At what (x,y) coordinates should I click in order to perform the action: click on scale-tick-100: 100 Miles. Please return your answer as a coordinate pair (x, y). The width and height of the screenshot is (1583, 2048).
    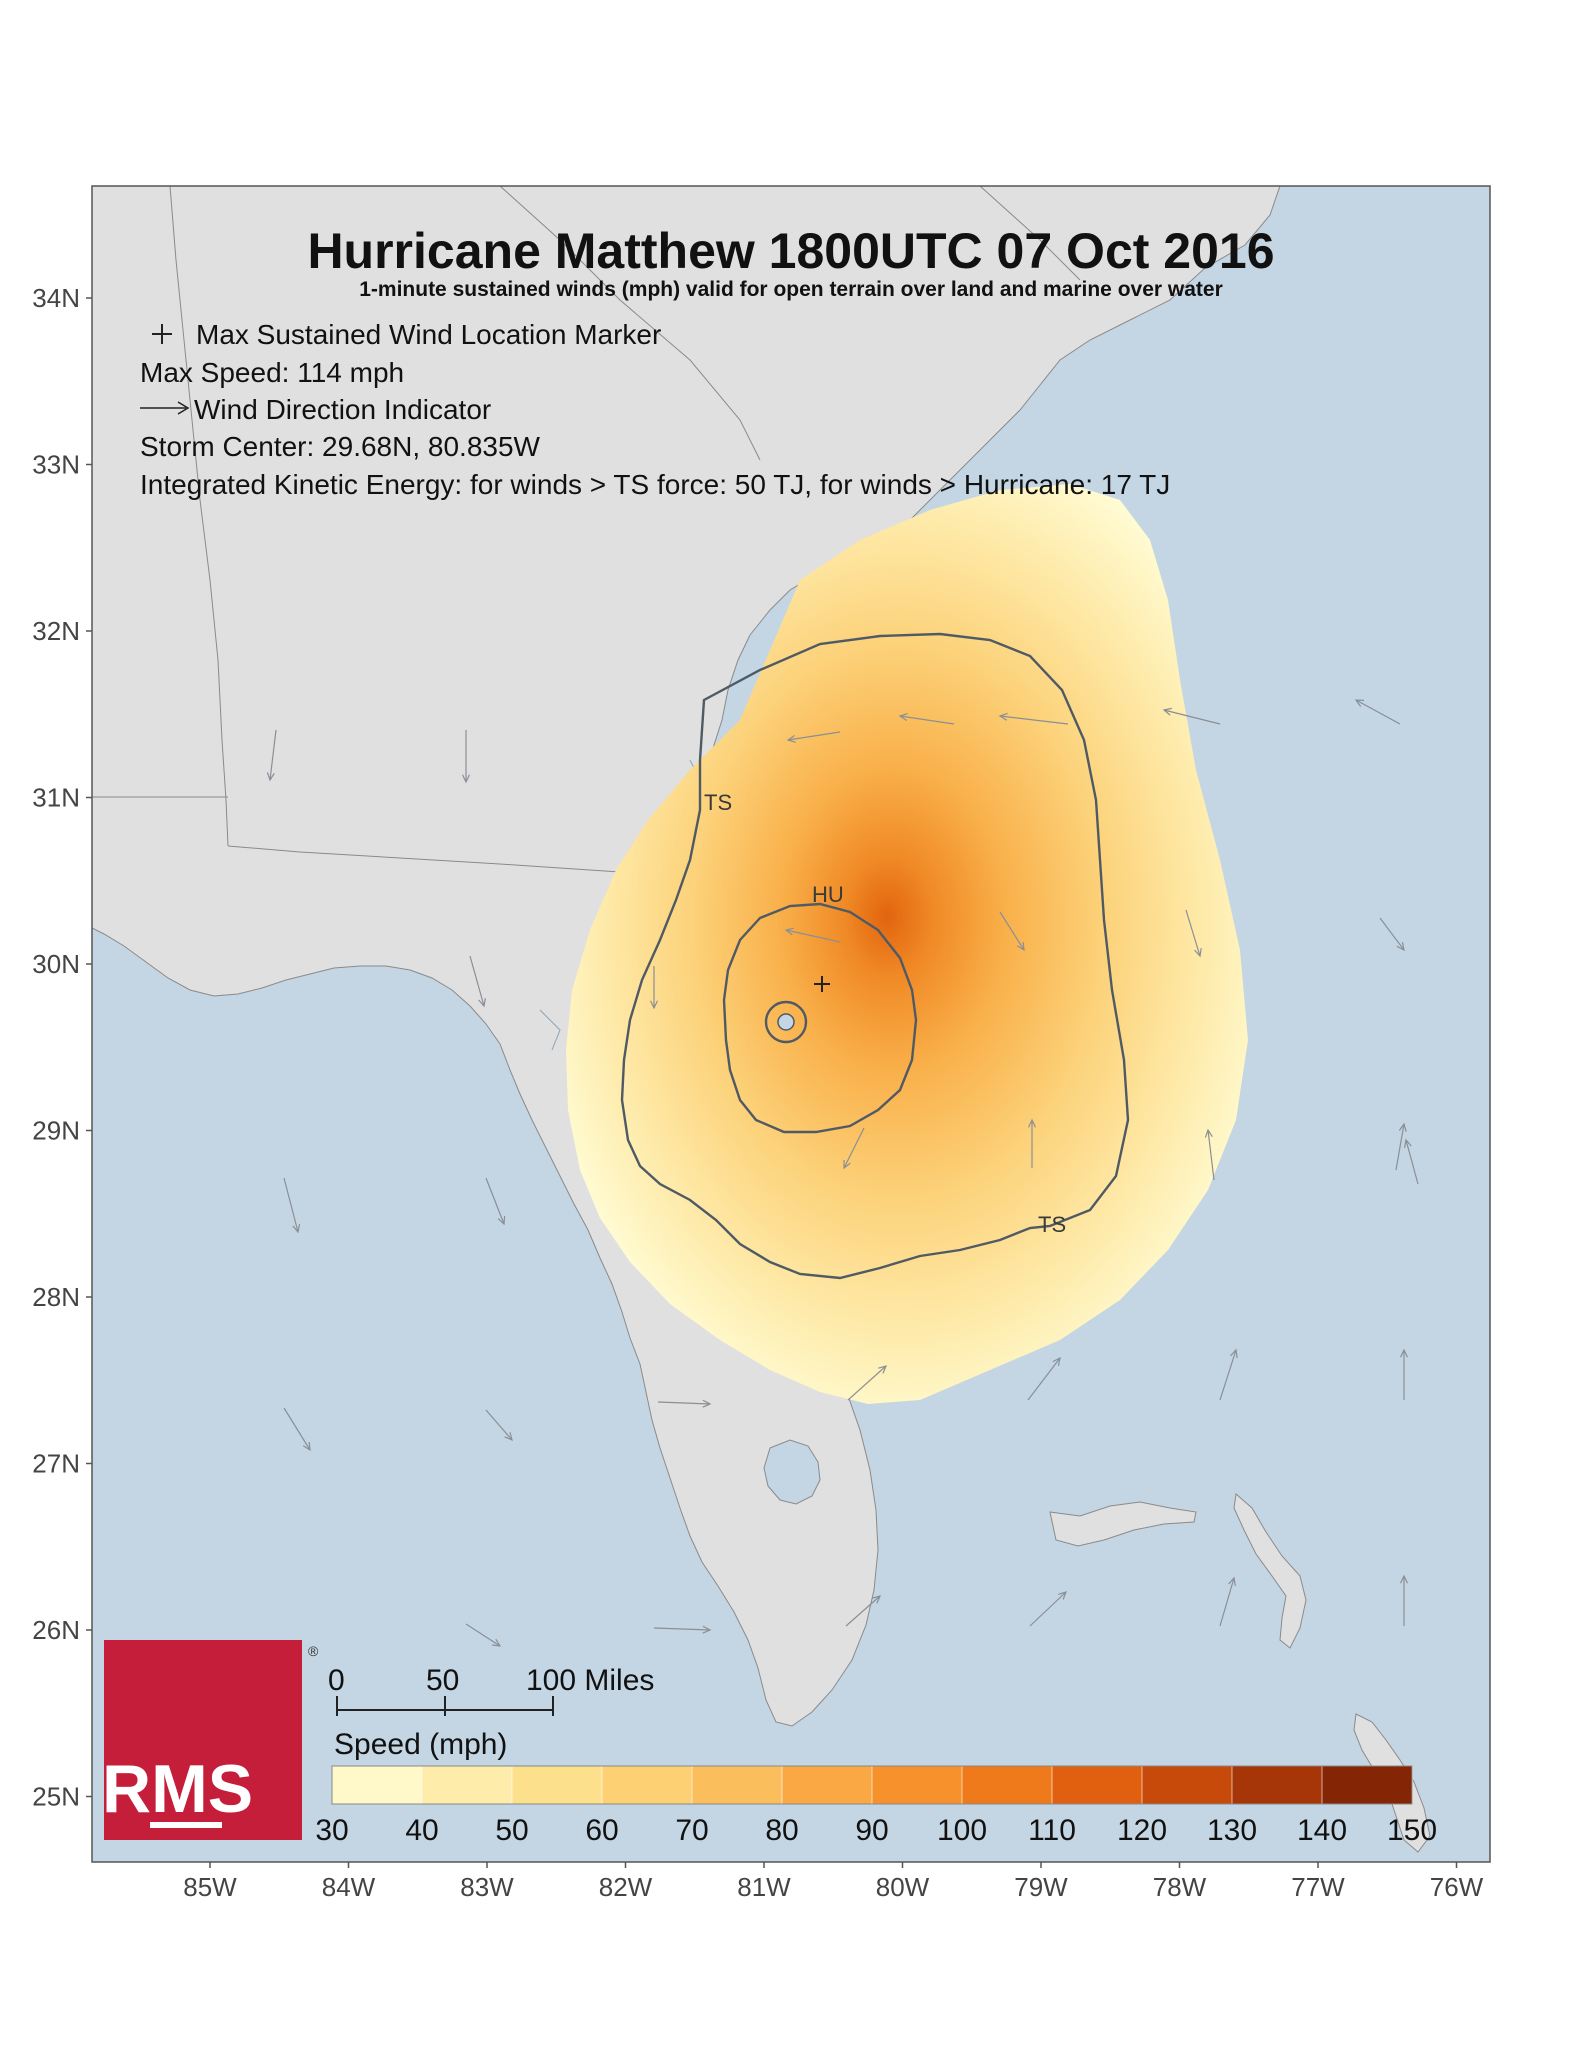
    Looking at the image, I should click on (590, 1680).